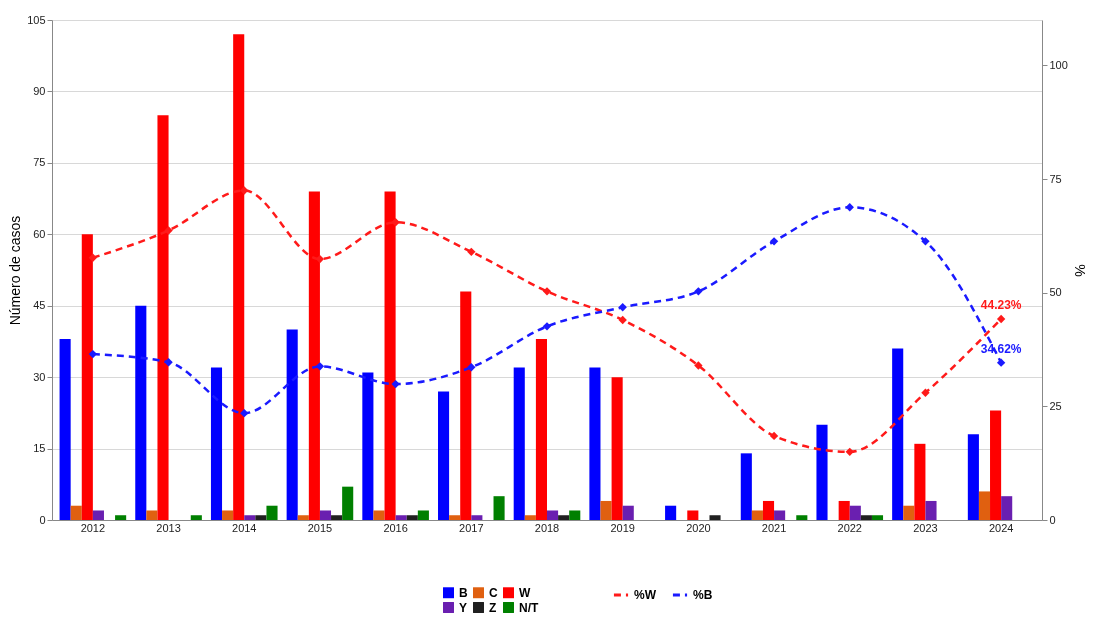  What do you see at coordinates (1001, 348) in the screenshot?
I see `data-label: 34.62%` at bounding box center [1001, 348].